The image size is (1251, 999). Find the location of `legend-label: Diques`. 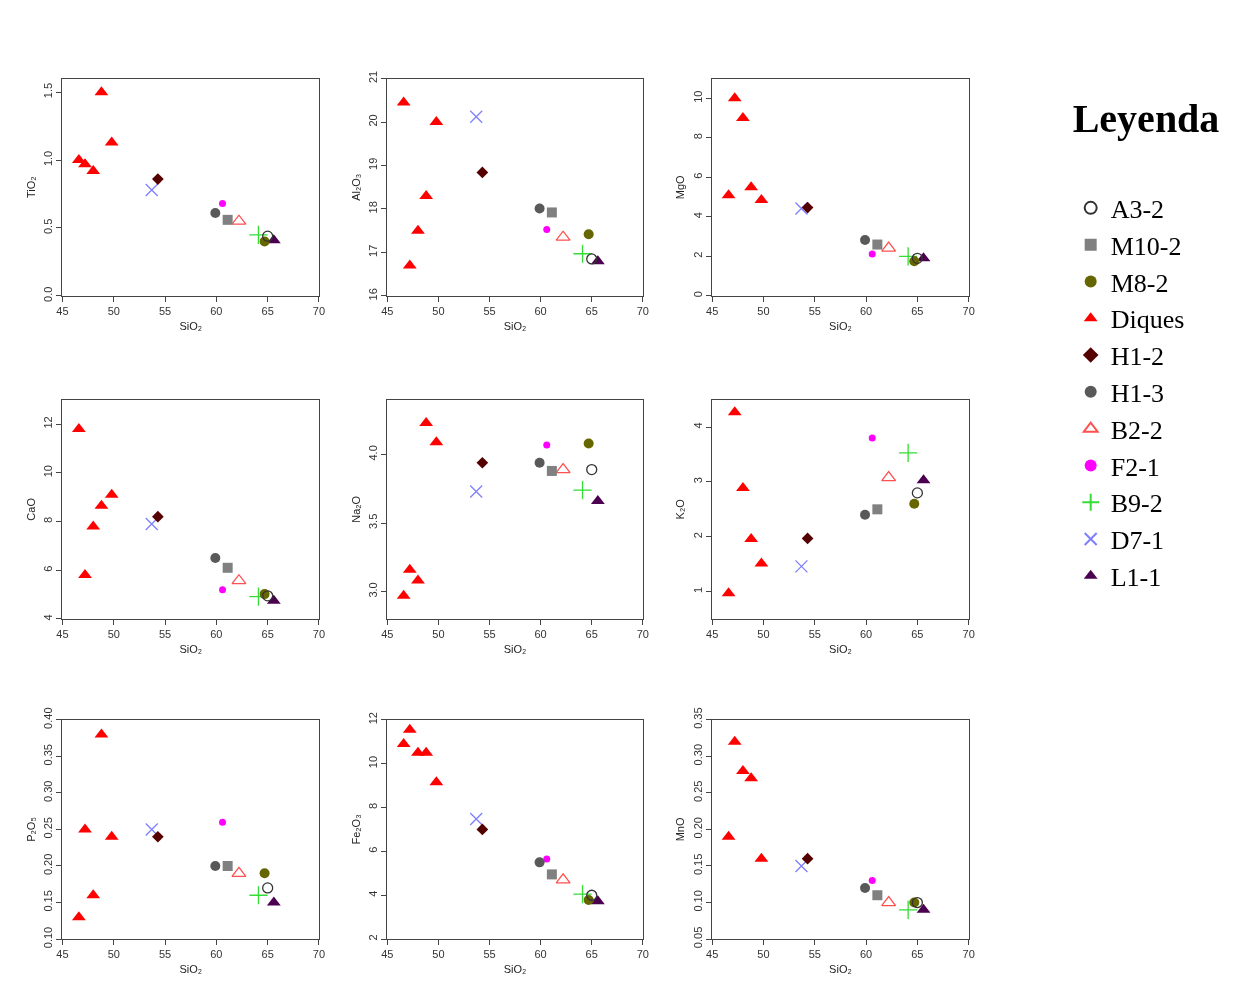

legend-label: Diques is located at coordinates (1147, 320).